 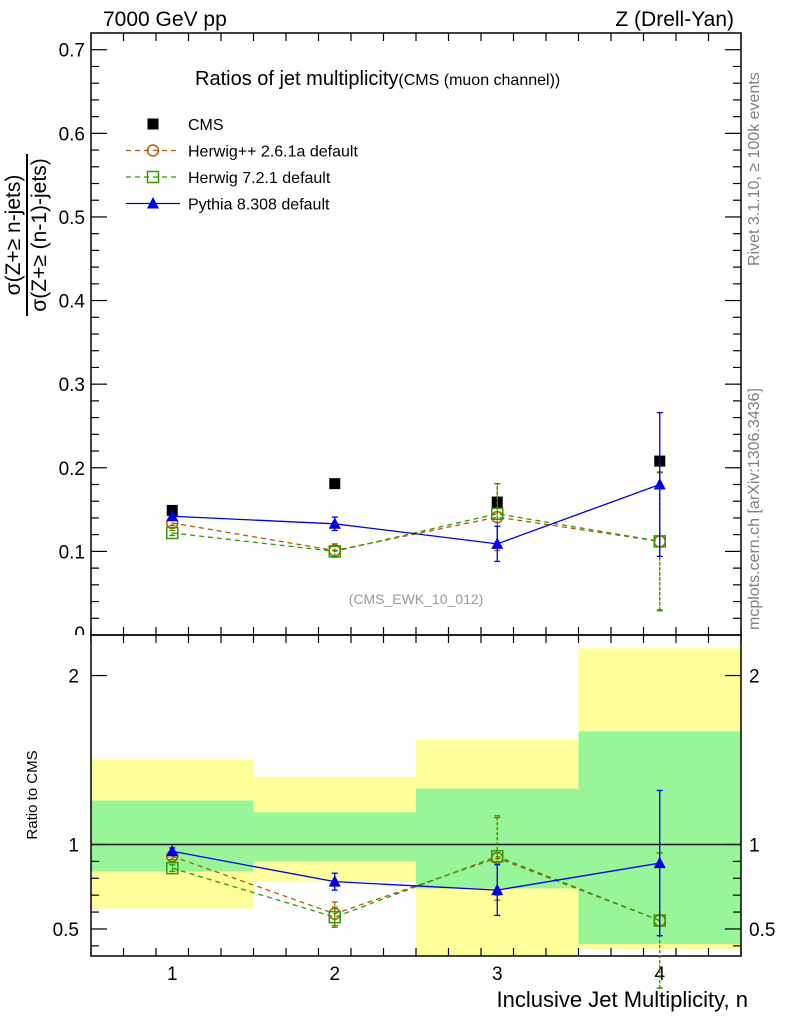 I want to click on xtick-label-4: 4, so click(x=659, y=974).